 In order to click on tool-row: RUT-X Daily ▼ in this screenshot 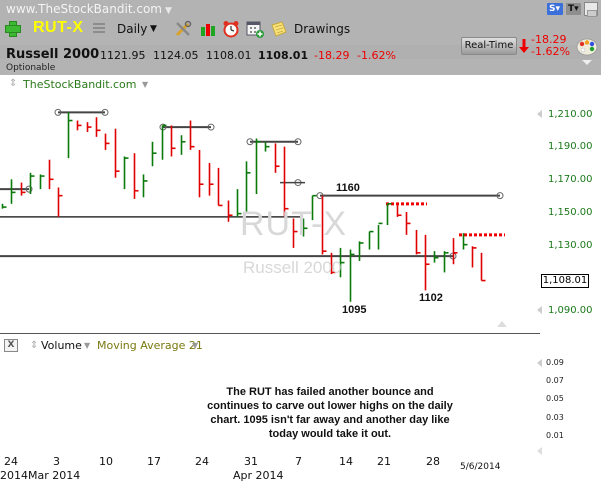, I will do `click(300, 30)`.